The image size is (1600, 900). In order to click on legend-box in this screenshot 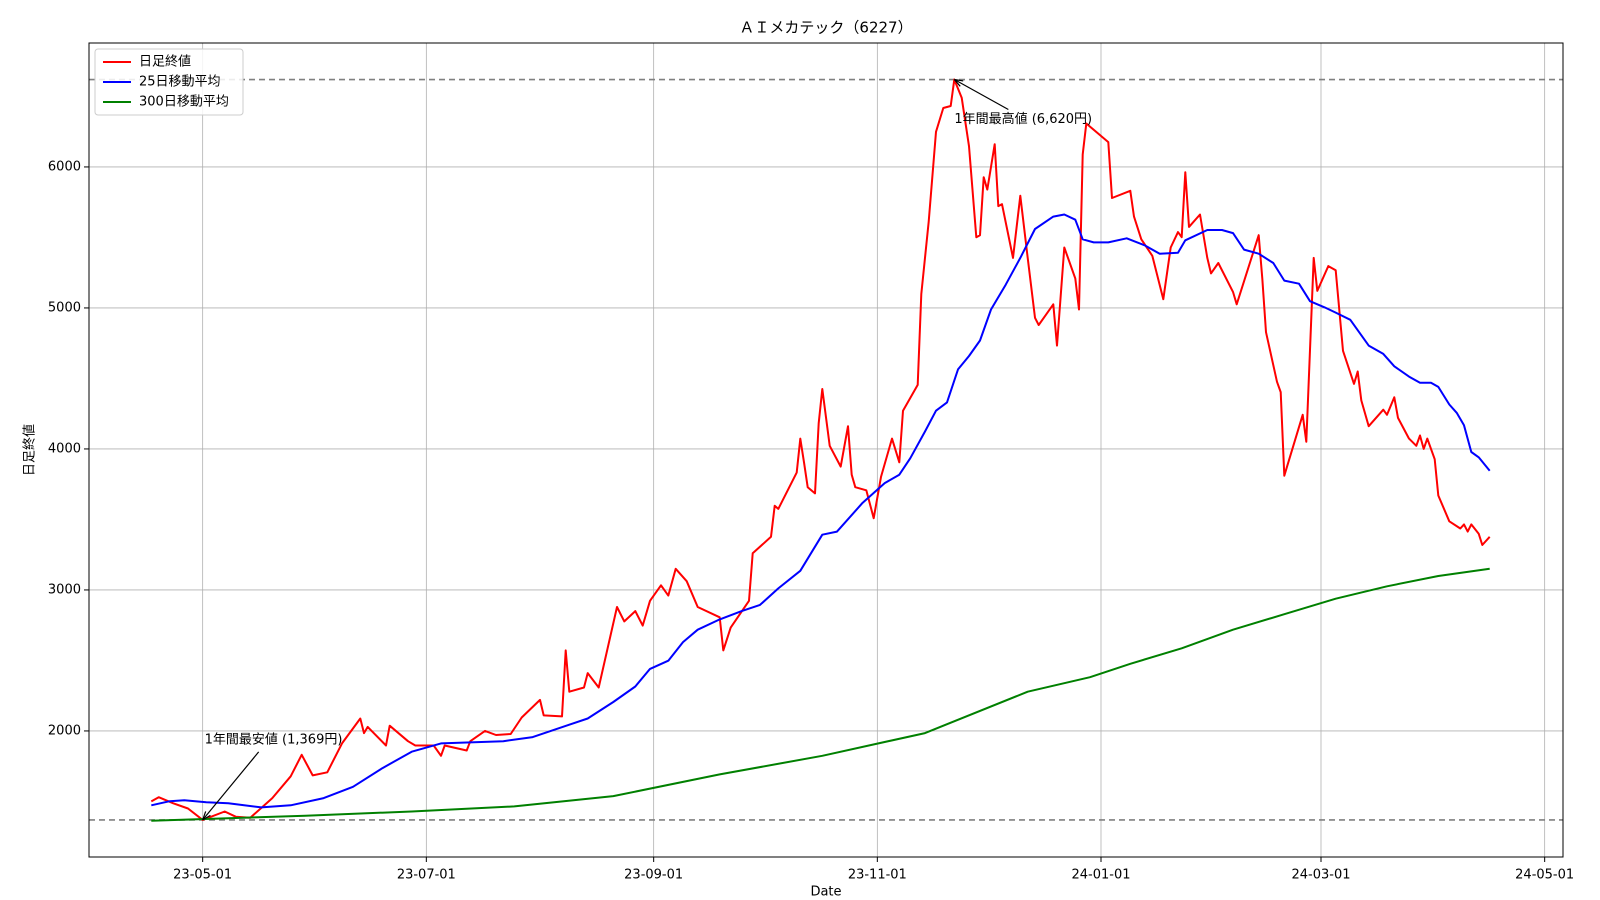, I will do `click(169, 82)`.